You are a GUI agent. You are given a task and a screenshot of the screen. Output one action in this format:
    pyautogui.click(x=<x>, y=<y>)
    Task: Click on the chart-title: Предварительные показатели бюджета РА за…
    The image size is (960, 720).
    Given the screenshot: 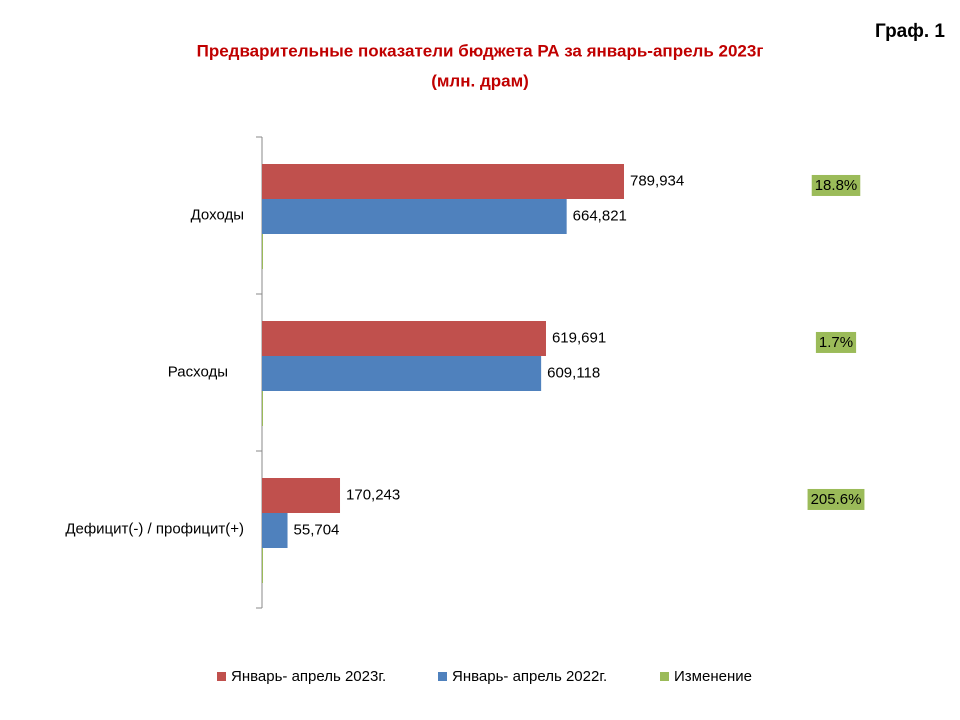 What is the action you would take?
    pyautogui.click(x=480, y=50)
    